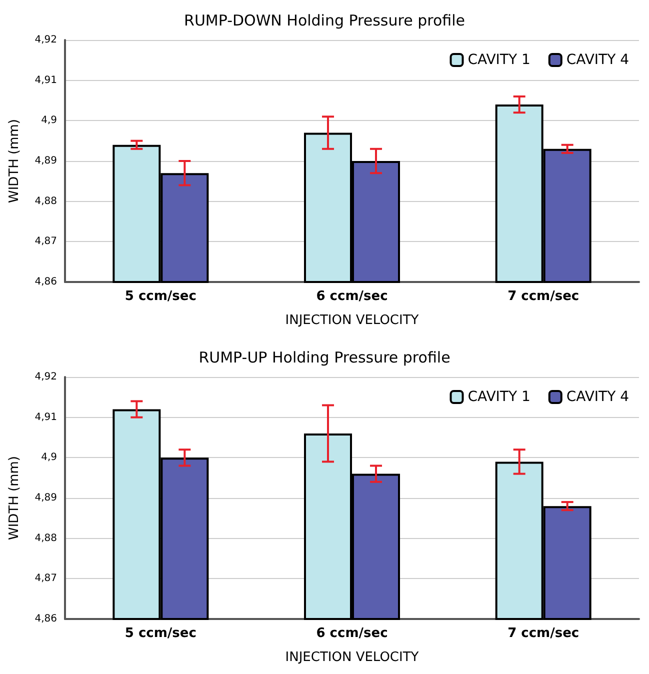 Image resolution: width=649 pixels, height=674 pixels. What do you see at coordinates (324, 357) in the screenshot?
I see `chart-title: RUMP-UP Holding Pressure profile` at bounding box center [324, 357].